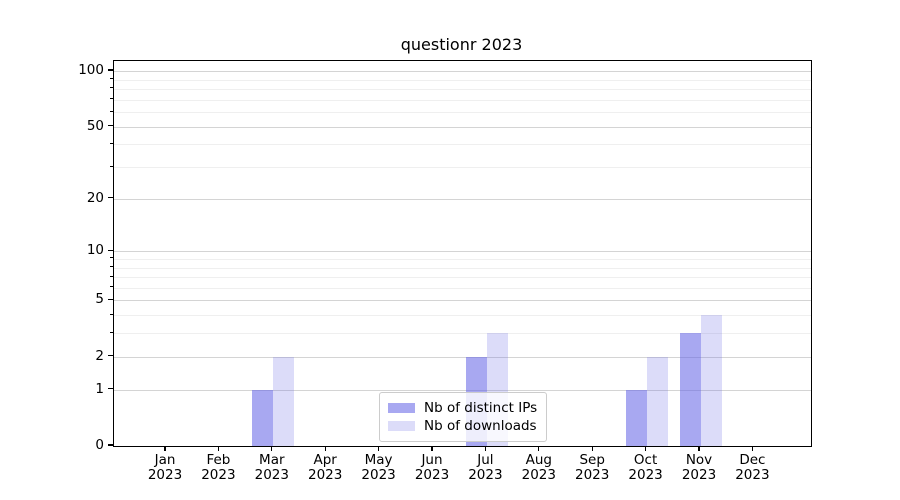 This screenshot has height=500, width=900. What do you see at coordinates (284, 401) in the screenshot?
I see `bar-downloads-mar` at bounding box center [284, 401].